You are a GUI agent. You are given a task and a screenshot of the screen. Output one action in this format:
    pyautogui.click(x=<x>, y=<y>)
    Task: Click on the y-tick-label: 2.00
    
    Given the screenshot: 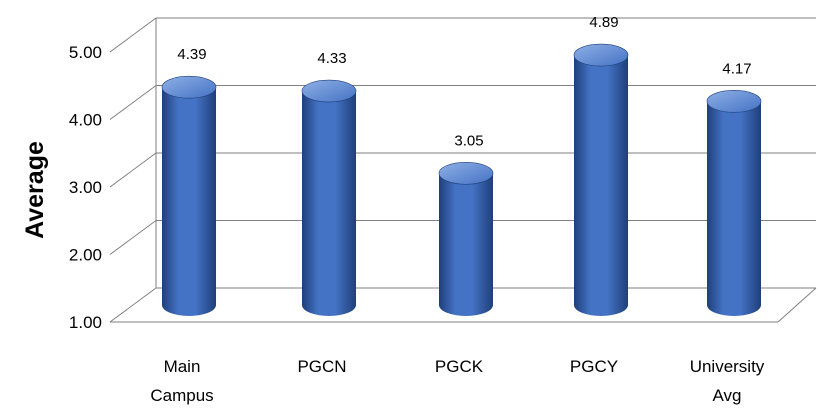 What is the action you would take?
    pyautogui.click(x=85, y=255)
    